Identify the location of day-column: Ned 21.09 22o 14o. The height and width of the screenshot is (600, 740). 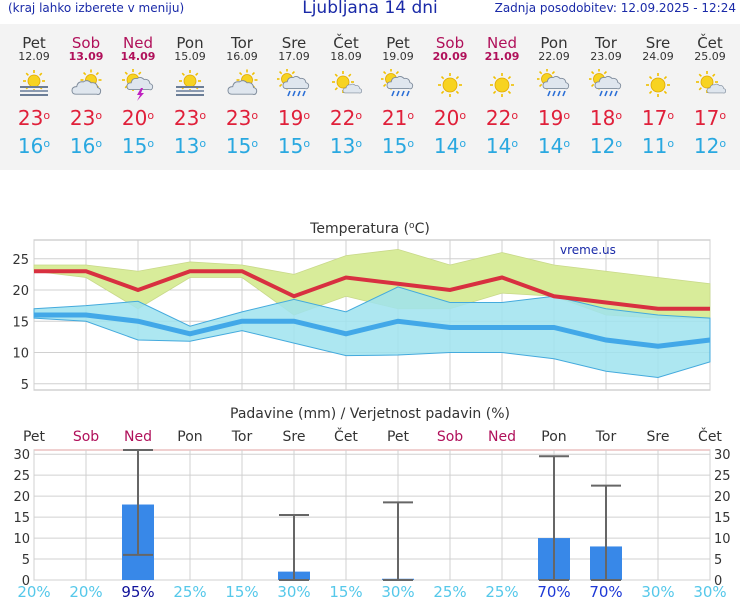
(502, 90).